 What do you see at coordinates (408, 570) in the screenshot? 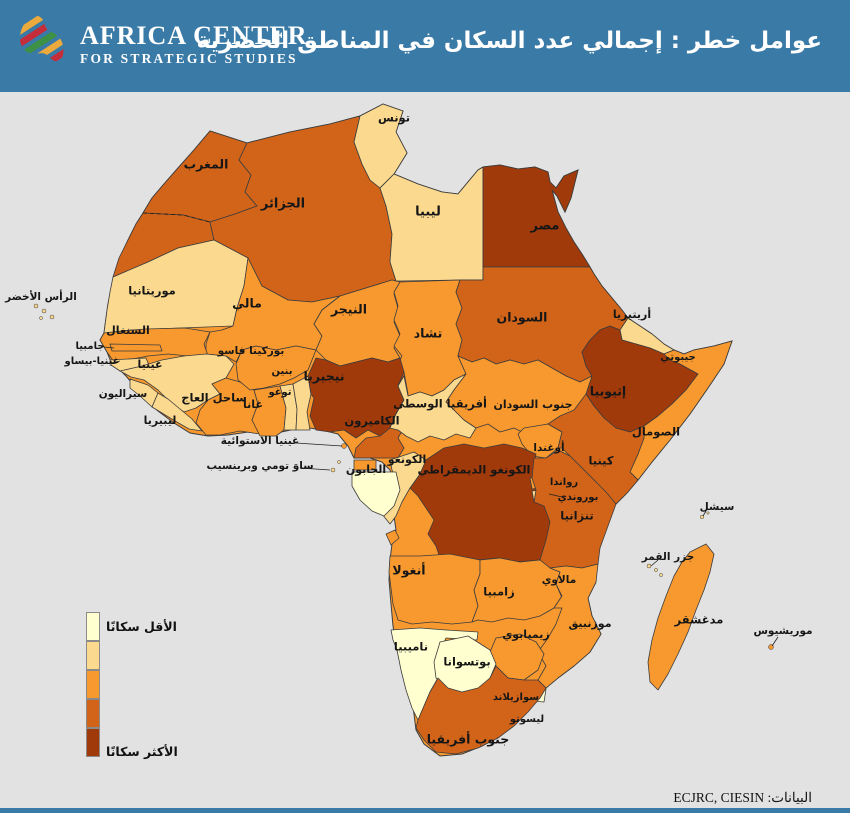
I see `country-label-angola: أنغولا` at bounding box center [408, 570].